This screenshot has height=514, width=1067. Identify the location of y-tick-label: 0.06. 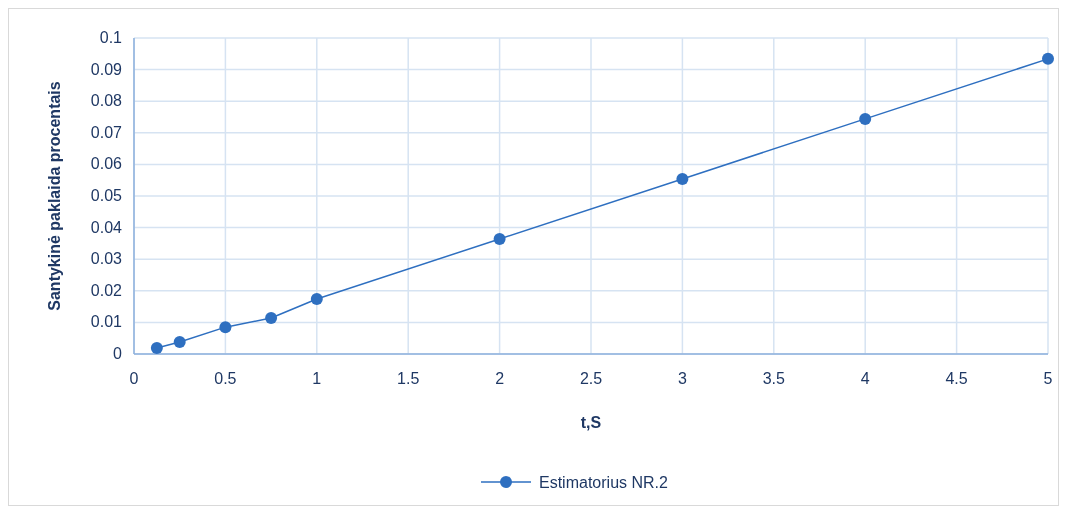
(106, 164).